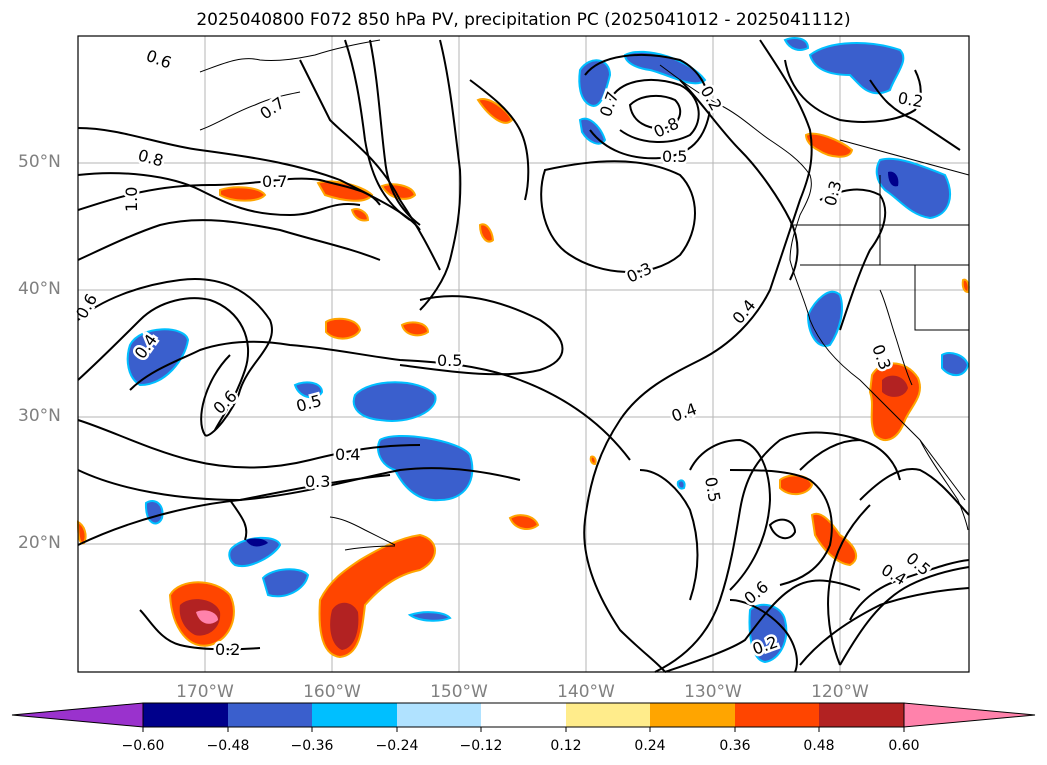 The image size is (1047, 765). Describe the element at coordinates (317, 481) in the screenshot. I see `contour-label: 0.3` at that location.